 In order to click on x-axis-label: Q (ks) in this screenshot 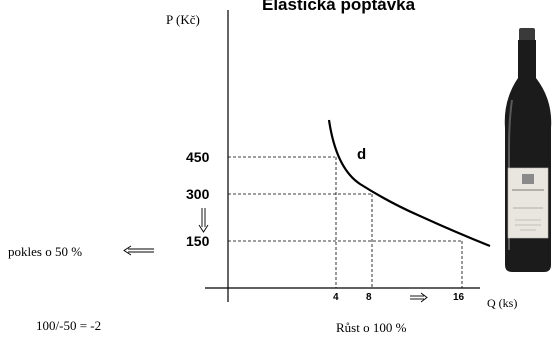, I will do `click(502, 303)`.